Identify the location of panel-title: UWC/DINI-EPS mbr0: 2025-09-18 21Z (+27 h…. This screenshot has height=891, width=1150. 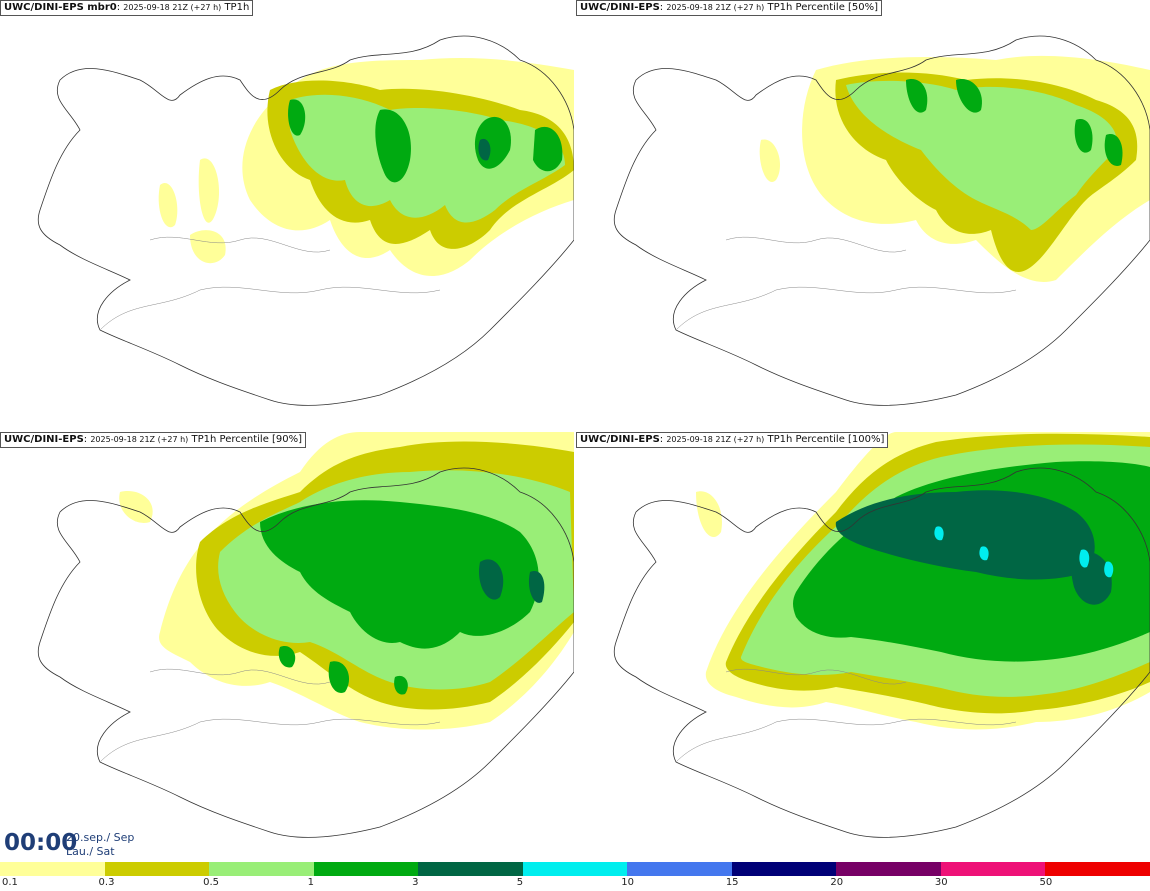
(127, 8).